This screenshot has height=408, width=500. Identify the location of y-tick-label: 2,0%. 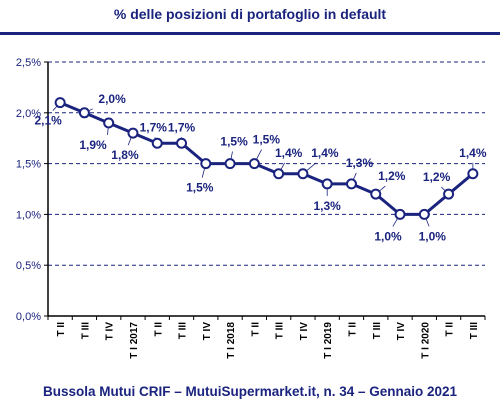
(28, 114).